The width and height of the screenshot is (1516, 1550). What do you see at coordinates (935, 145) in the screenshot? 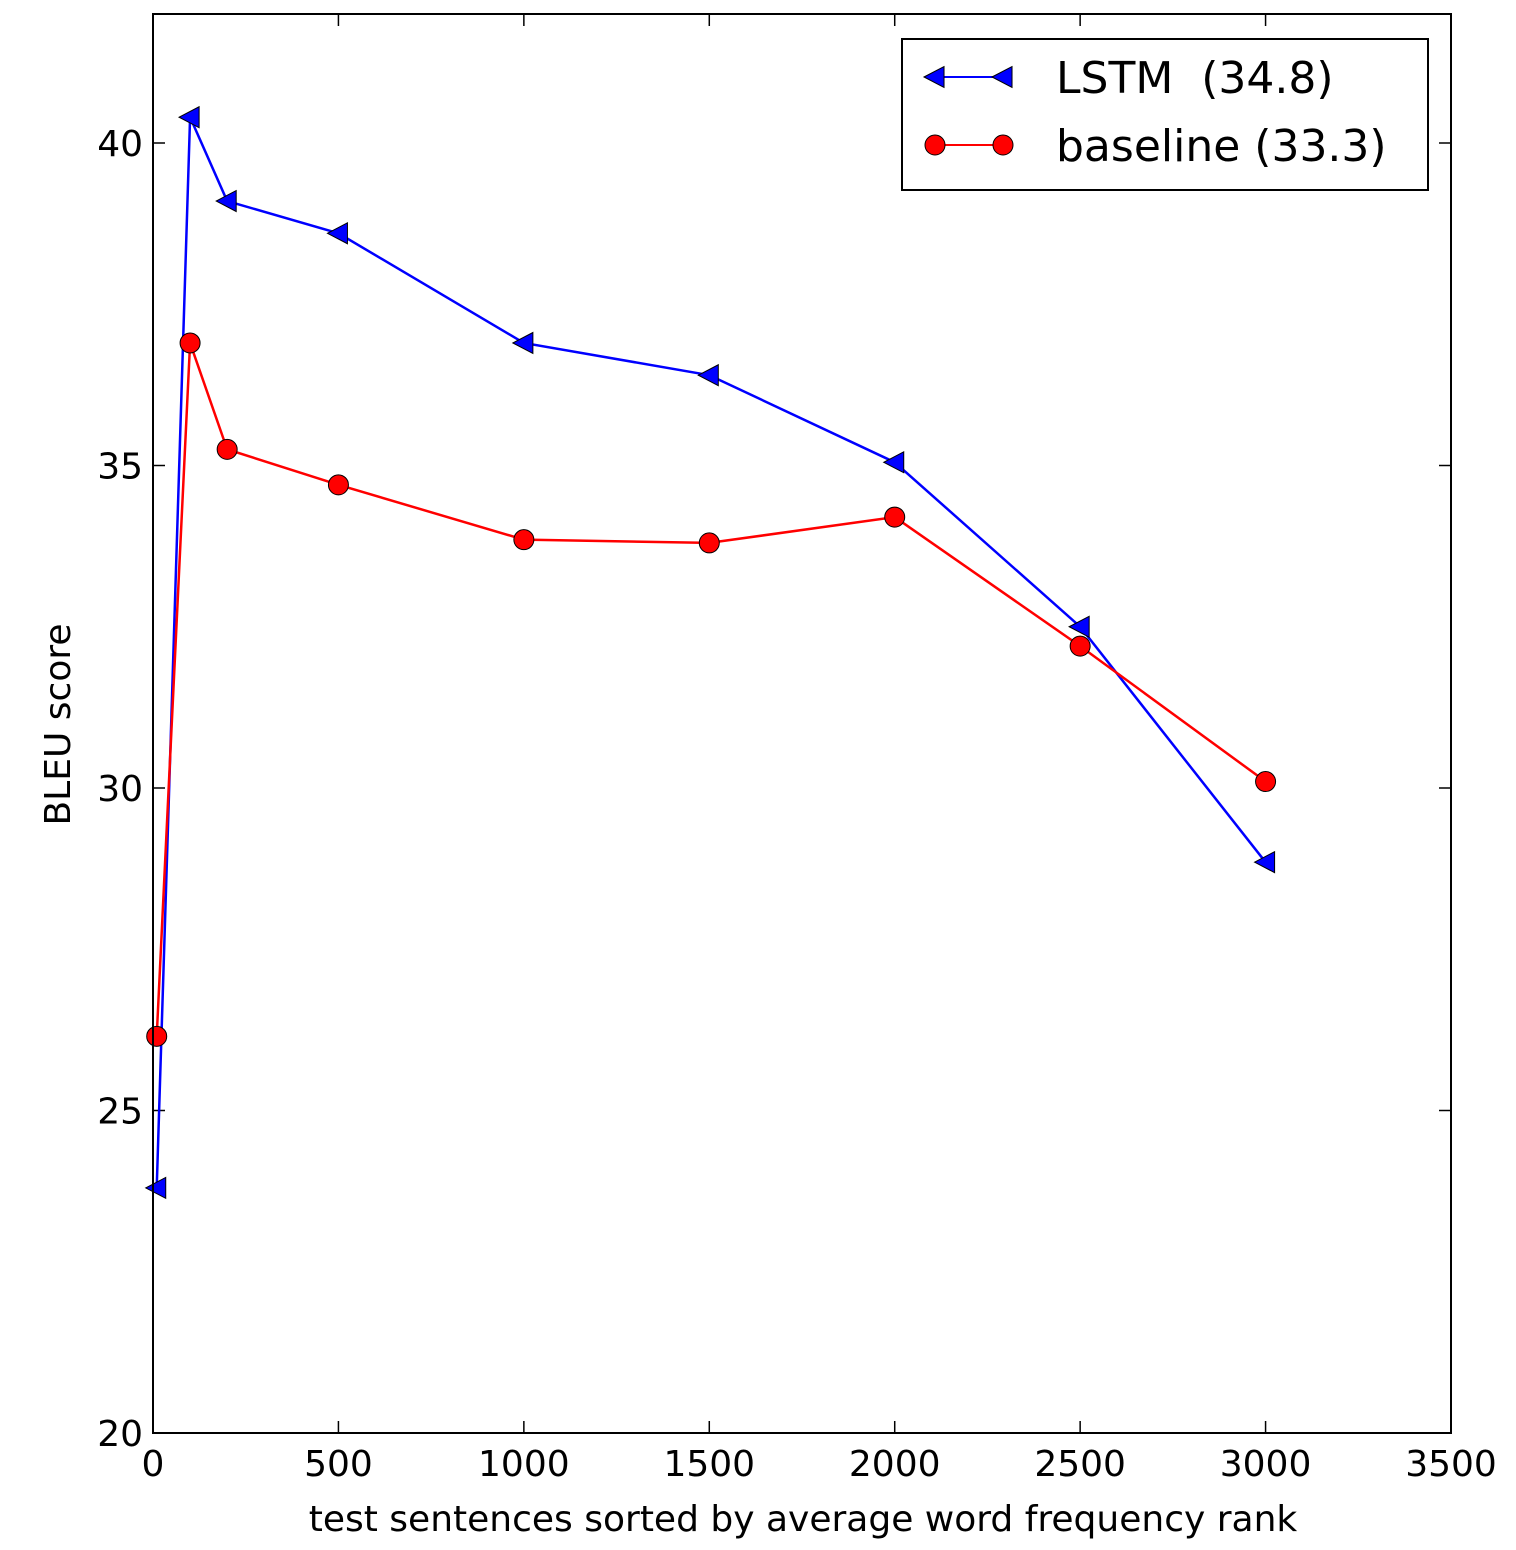
I see `legend-marker-baseline-left` at bounding box center [935, 145].